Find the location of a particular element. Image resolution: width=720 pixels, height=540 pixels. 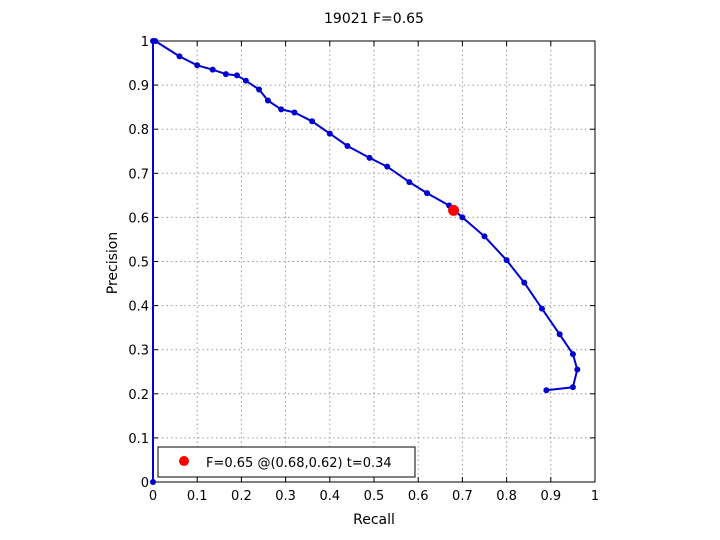

y-tick-label: 0.4 is located at coordinates (138, 307).